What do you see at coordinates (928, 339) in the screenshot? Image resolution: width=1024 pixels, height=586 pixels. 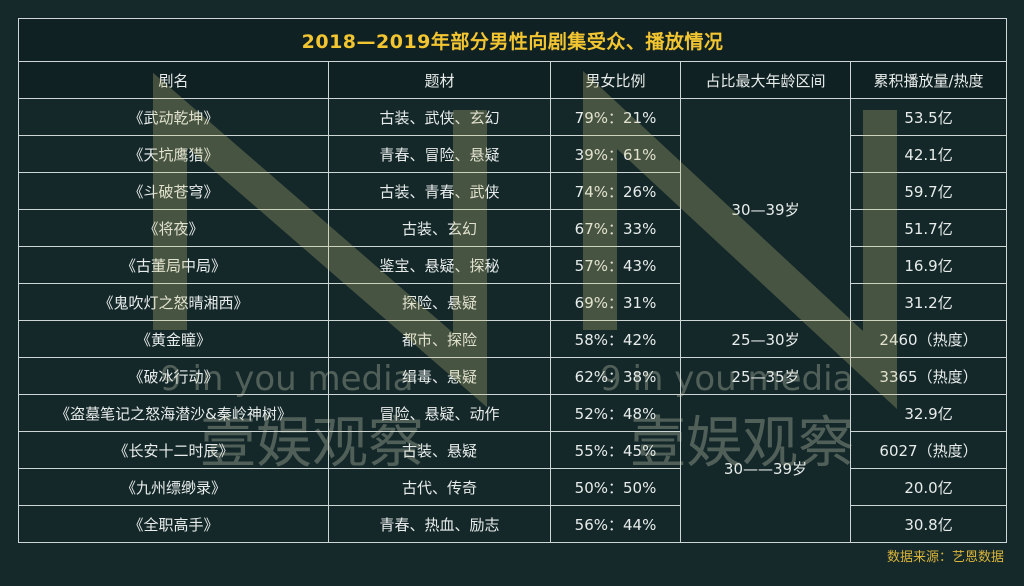 I see `cell-plays: 2460（热度）` at bounding box center [928, 339].